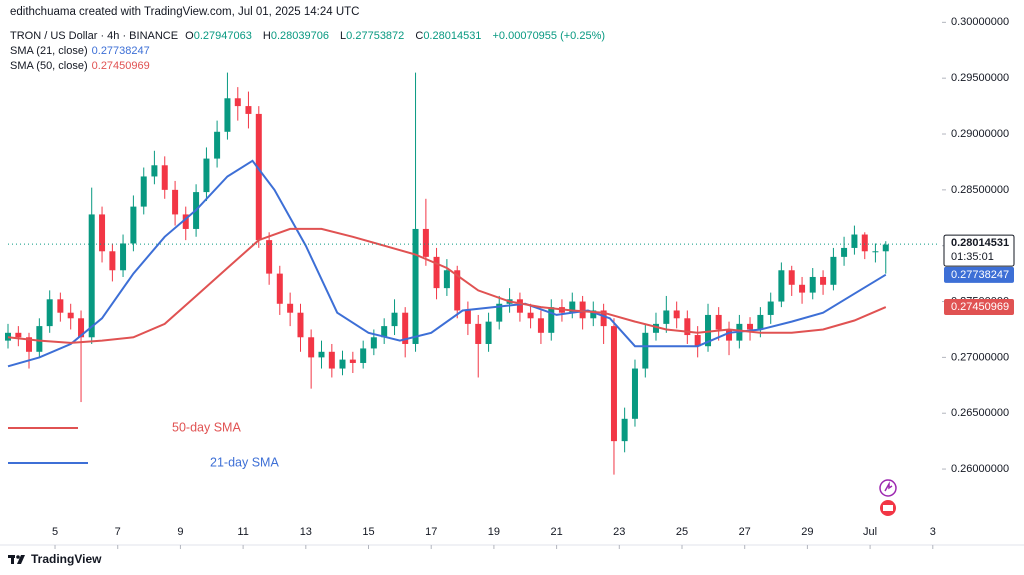  I want to click on sma-price-label: 0.27738247, so click(980, 275).